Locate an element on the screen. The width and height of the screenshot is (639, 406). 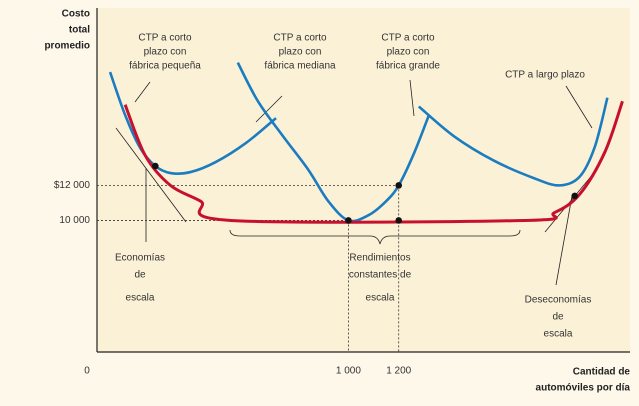
brace is located at coordinates (375, 237).